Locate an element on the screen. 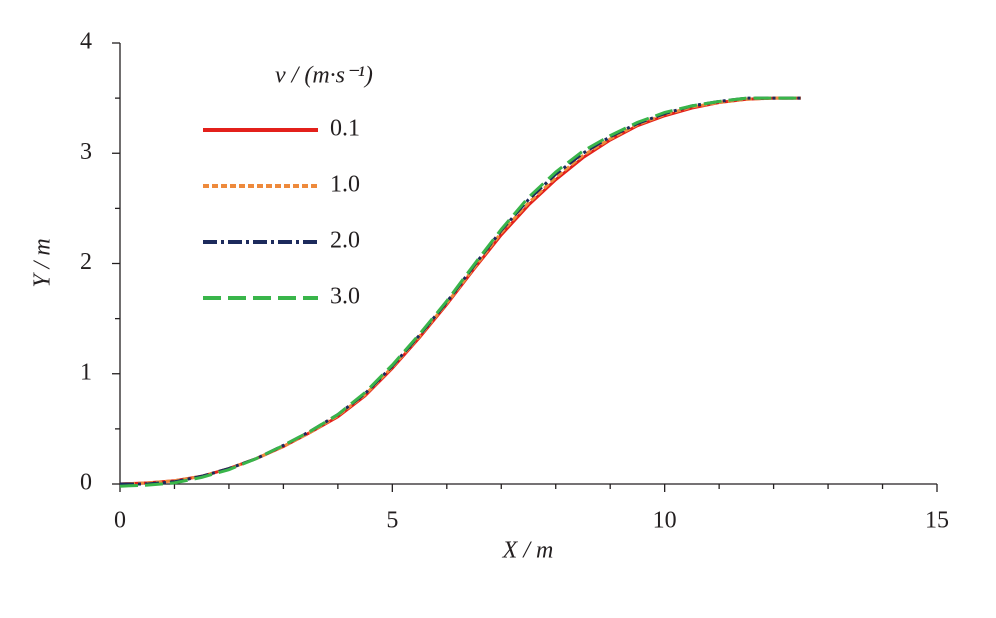 Image resolution: width=996 pixels, height=618 pixels. x-tick-label: 5 is located at coordinates (392, 521).